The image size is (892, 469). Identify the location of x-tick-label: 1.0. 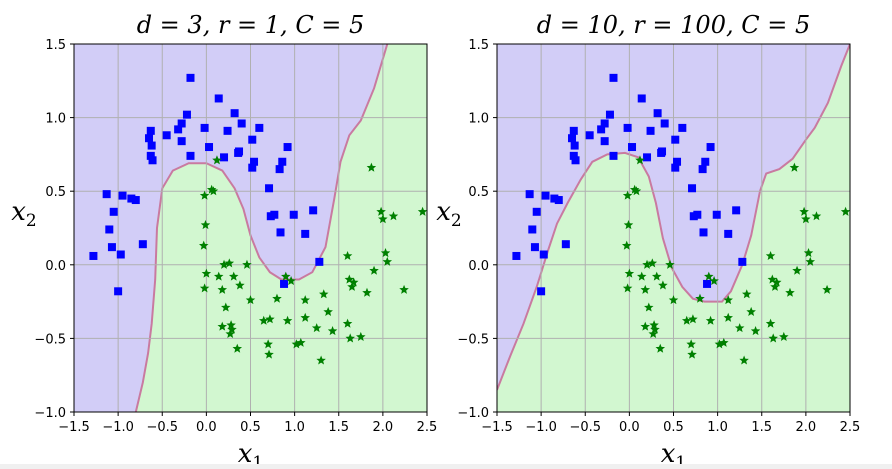
(717, 427).